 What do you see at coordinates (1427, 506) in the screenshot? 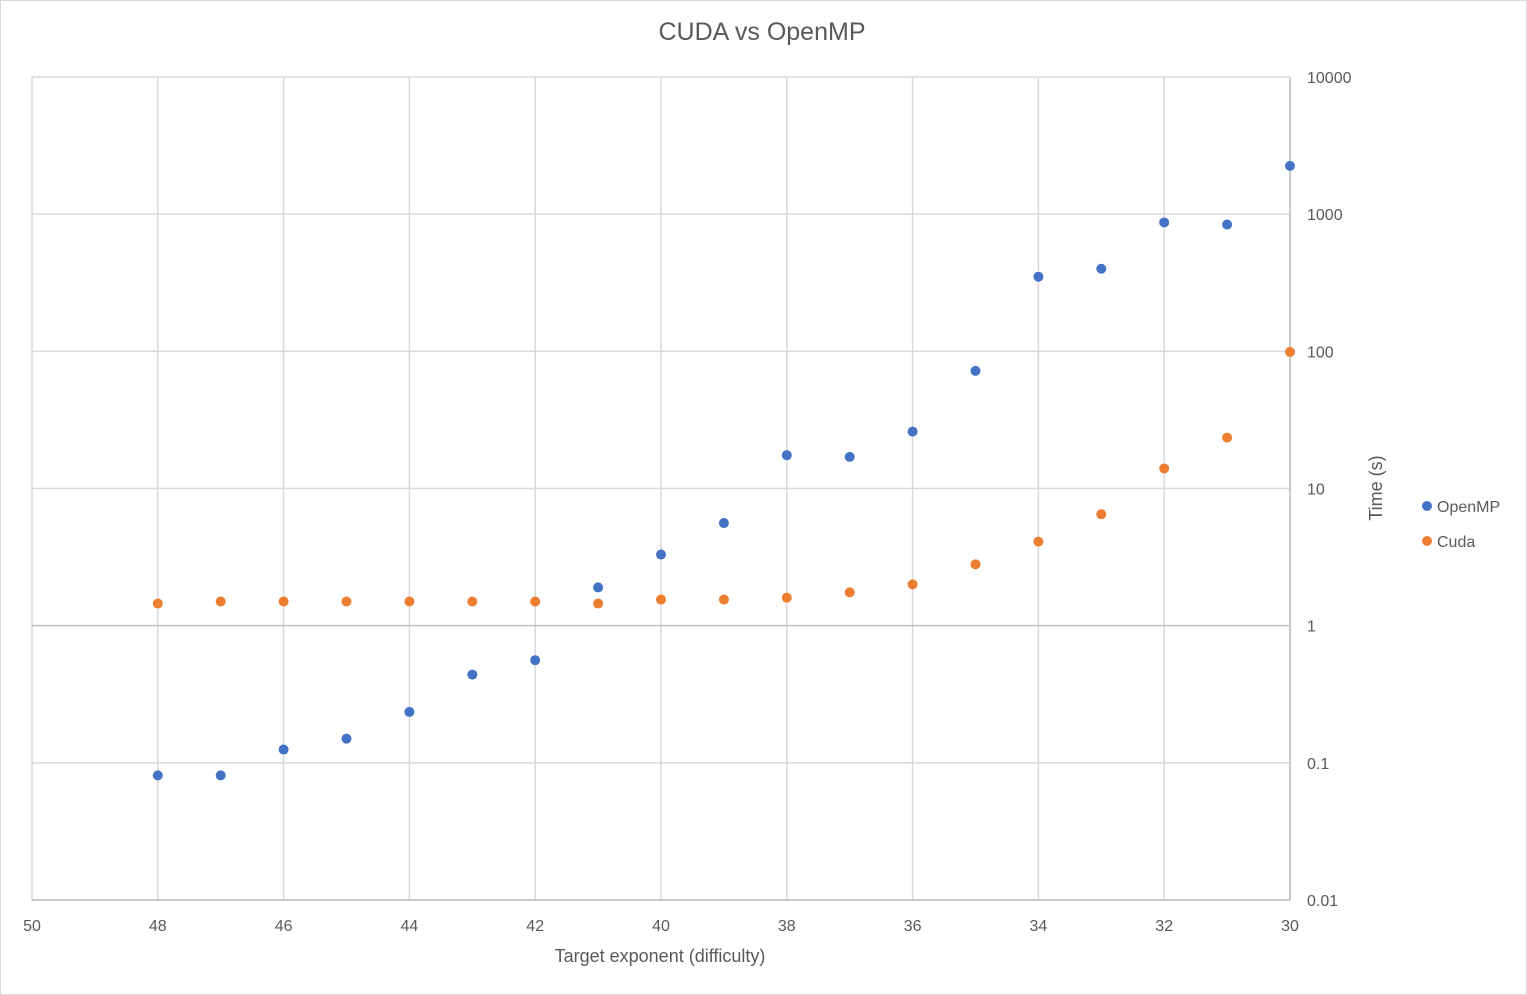
I see `legend-marker-openmp` at bounding box center [1427, 506].